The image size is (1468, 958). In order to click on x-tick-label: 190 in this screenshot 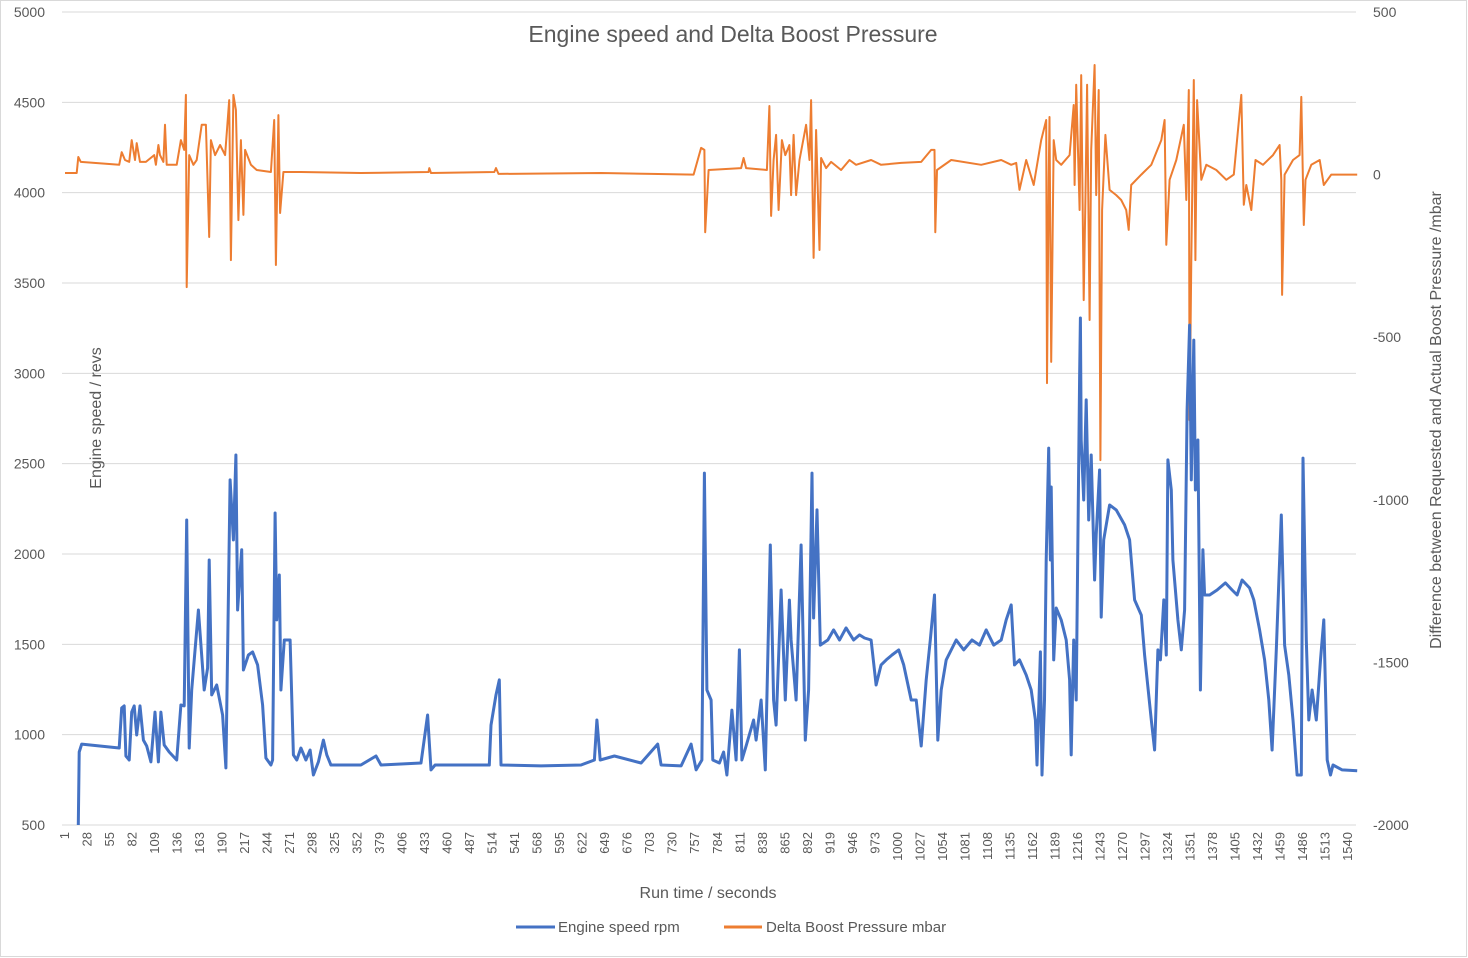, I will do `click(222, 843)`.